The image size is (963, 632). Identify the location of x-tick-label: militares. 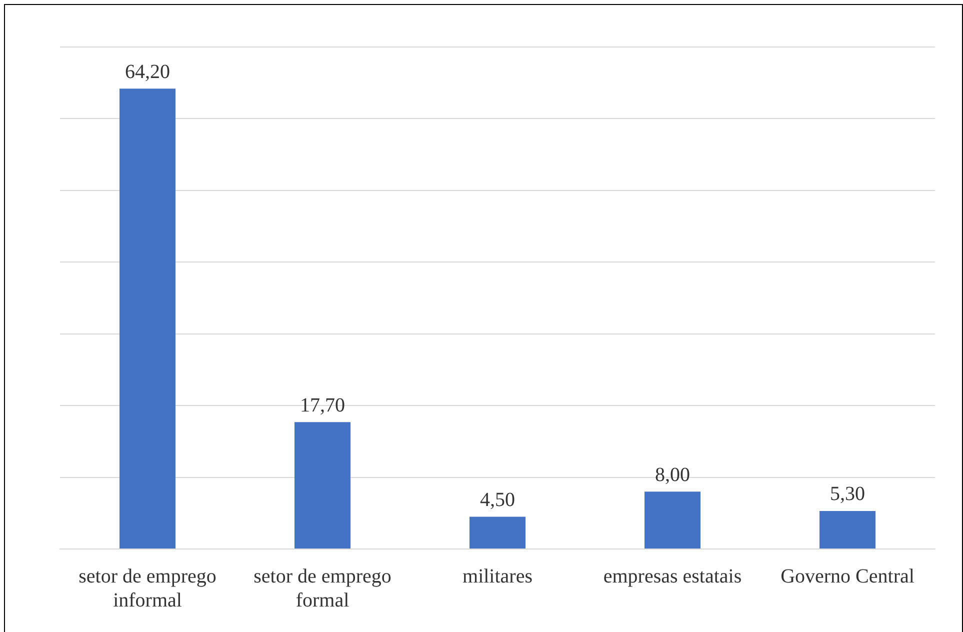
(497, 576).